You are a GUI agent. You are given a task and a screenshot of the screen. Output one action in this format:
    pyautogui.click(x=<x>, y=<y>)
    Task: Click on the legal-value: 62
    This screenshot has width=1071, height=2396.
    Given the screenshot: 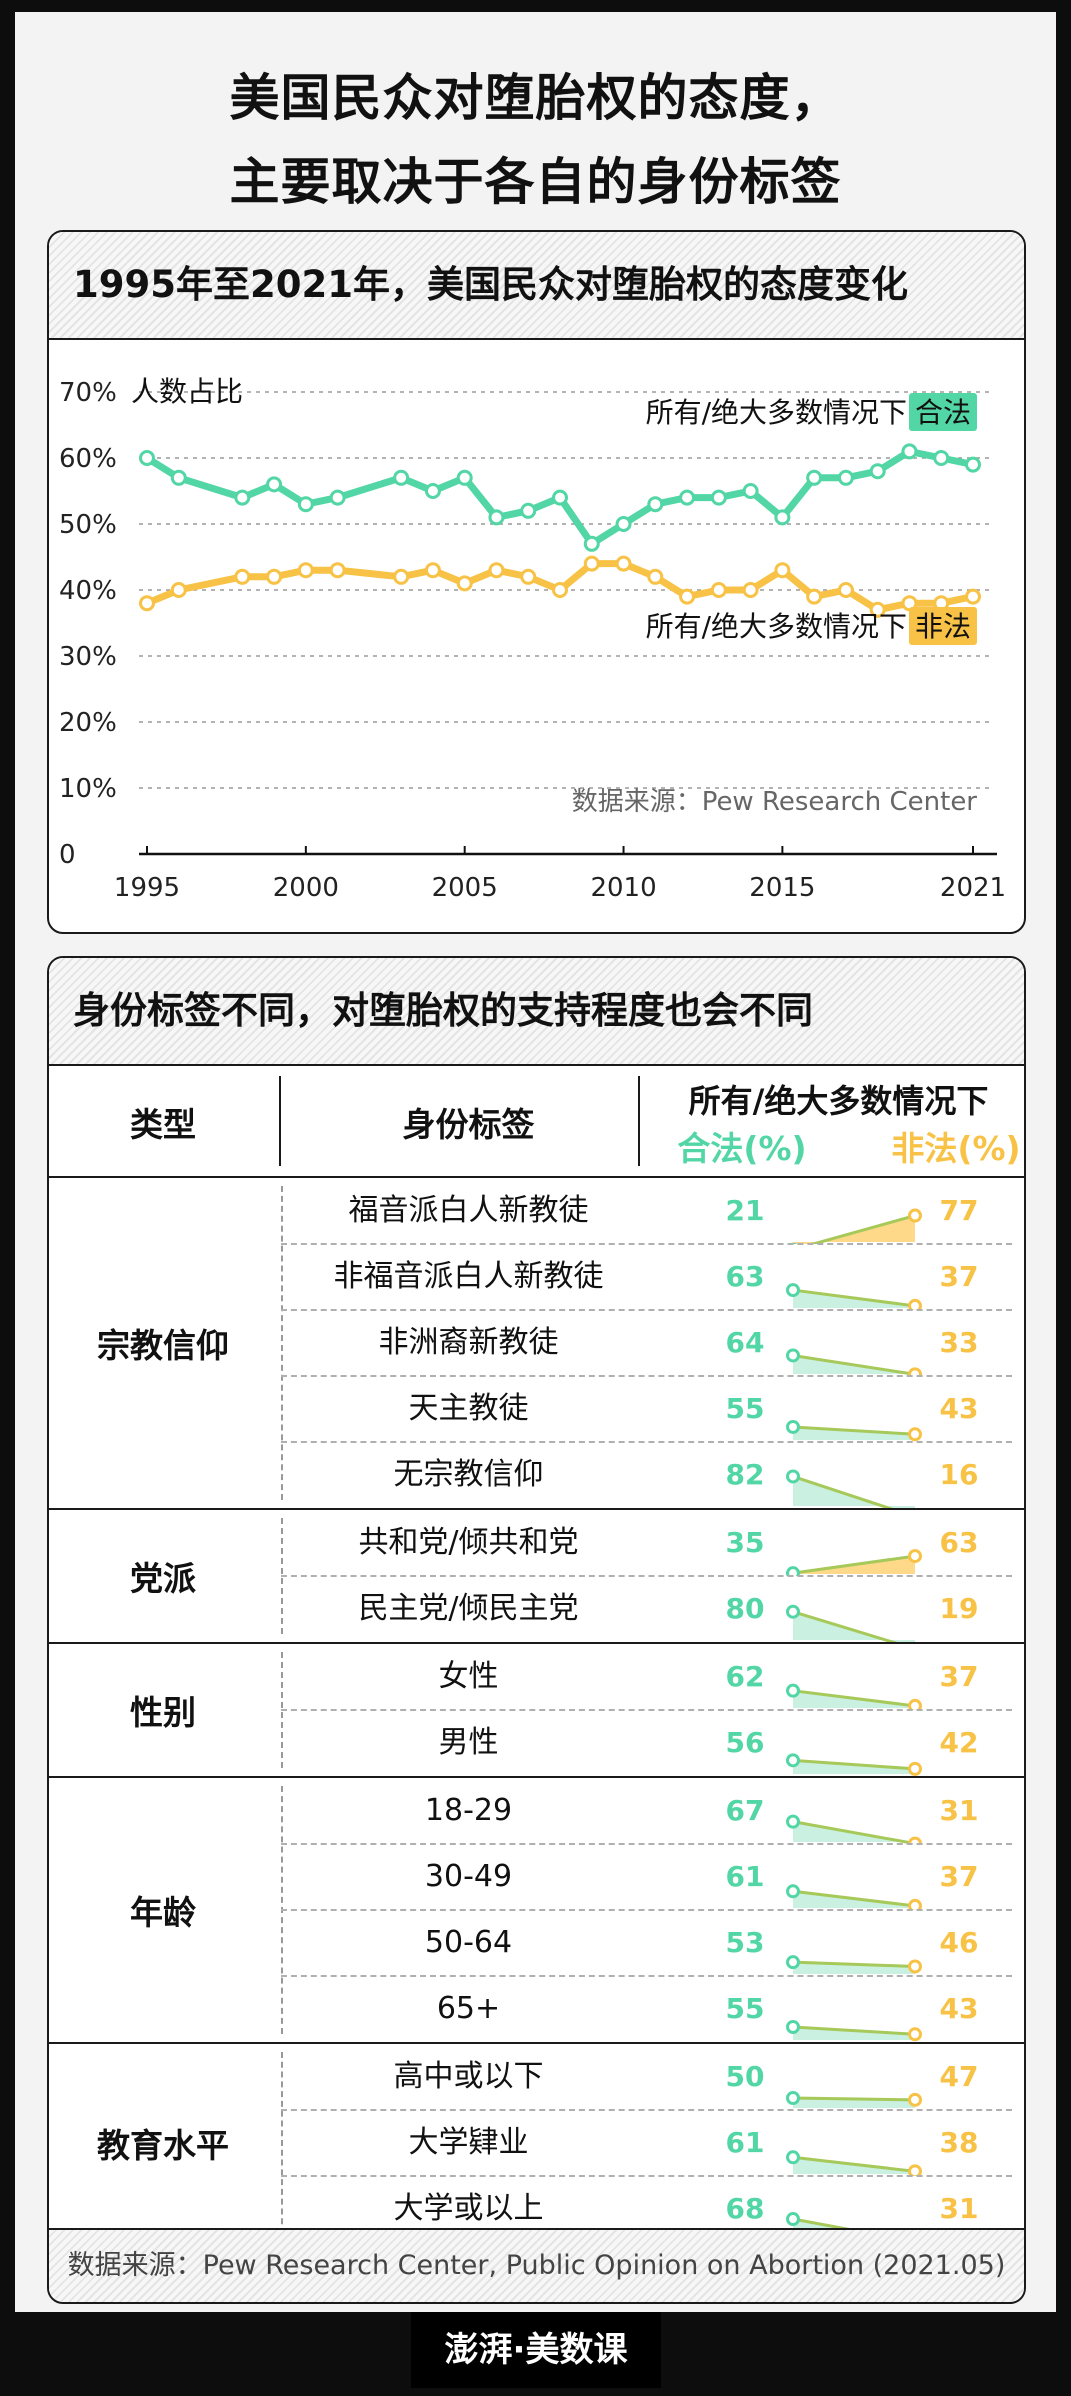 What is the action you would take?
    pyautogui.click(x=745, y=1676)
    